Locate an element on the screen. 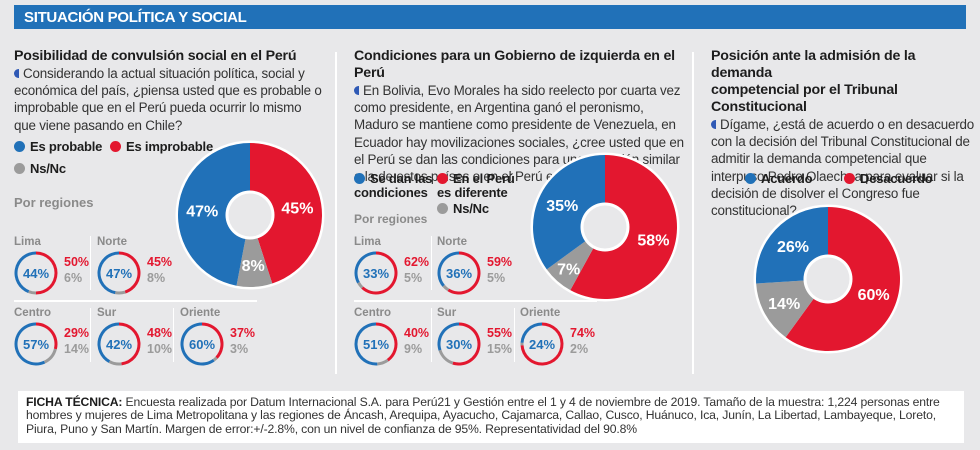  region-blue-pct: 60% is located at coordinates (202, 344).